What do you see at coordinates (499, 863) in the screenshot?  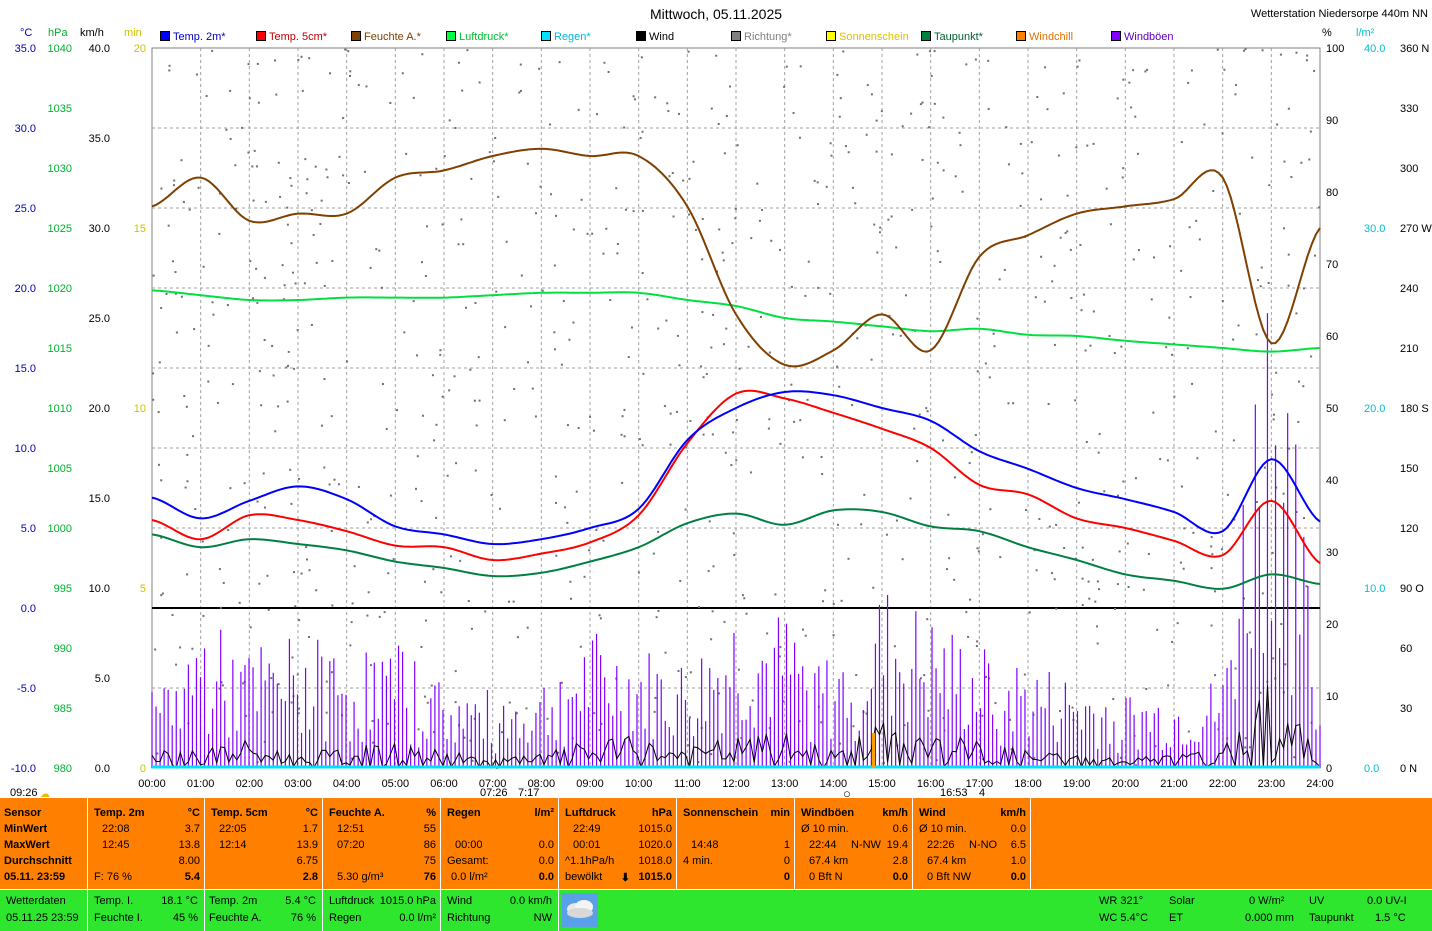 I see `stats-row: Gesamt: 0.0` at bounding box center [499, 863].